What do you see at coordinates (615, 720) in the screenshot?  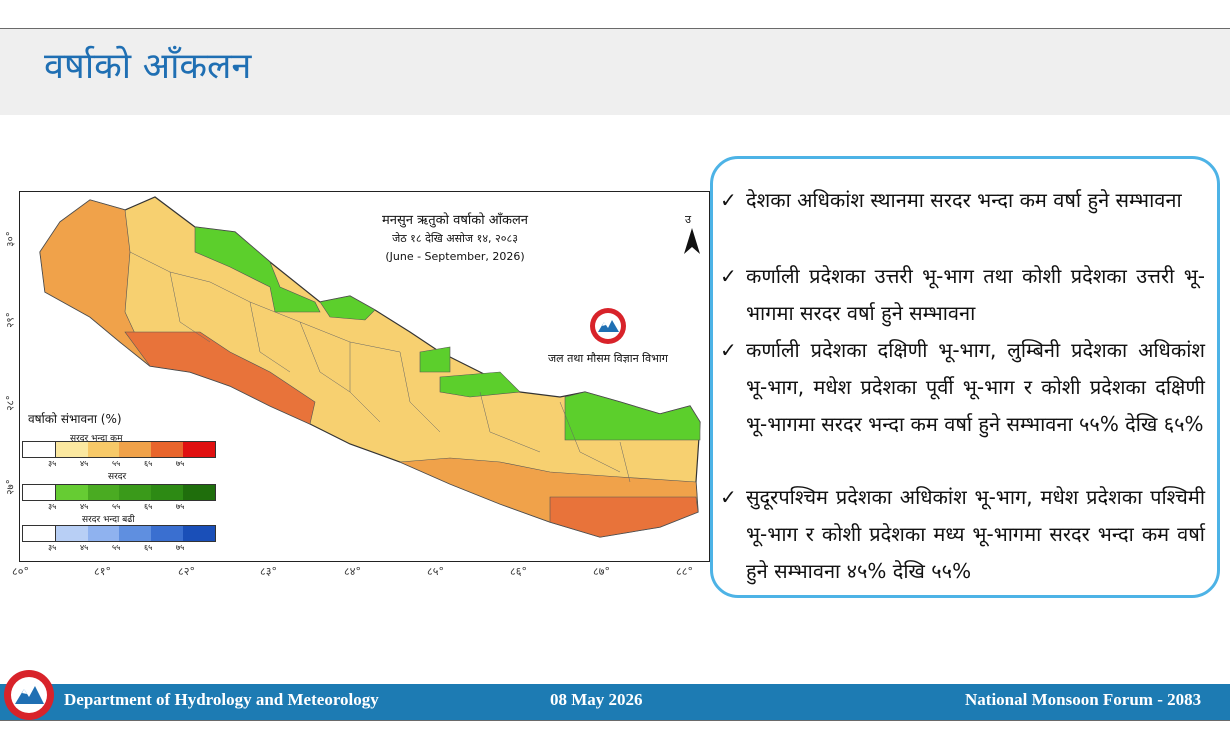 I see `bottom-divider` at bounding box center [615, 720].